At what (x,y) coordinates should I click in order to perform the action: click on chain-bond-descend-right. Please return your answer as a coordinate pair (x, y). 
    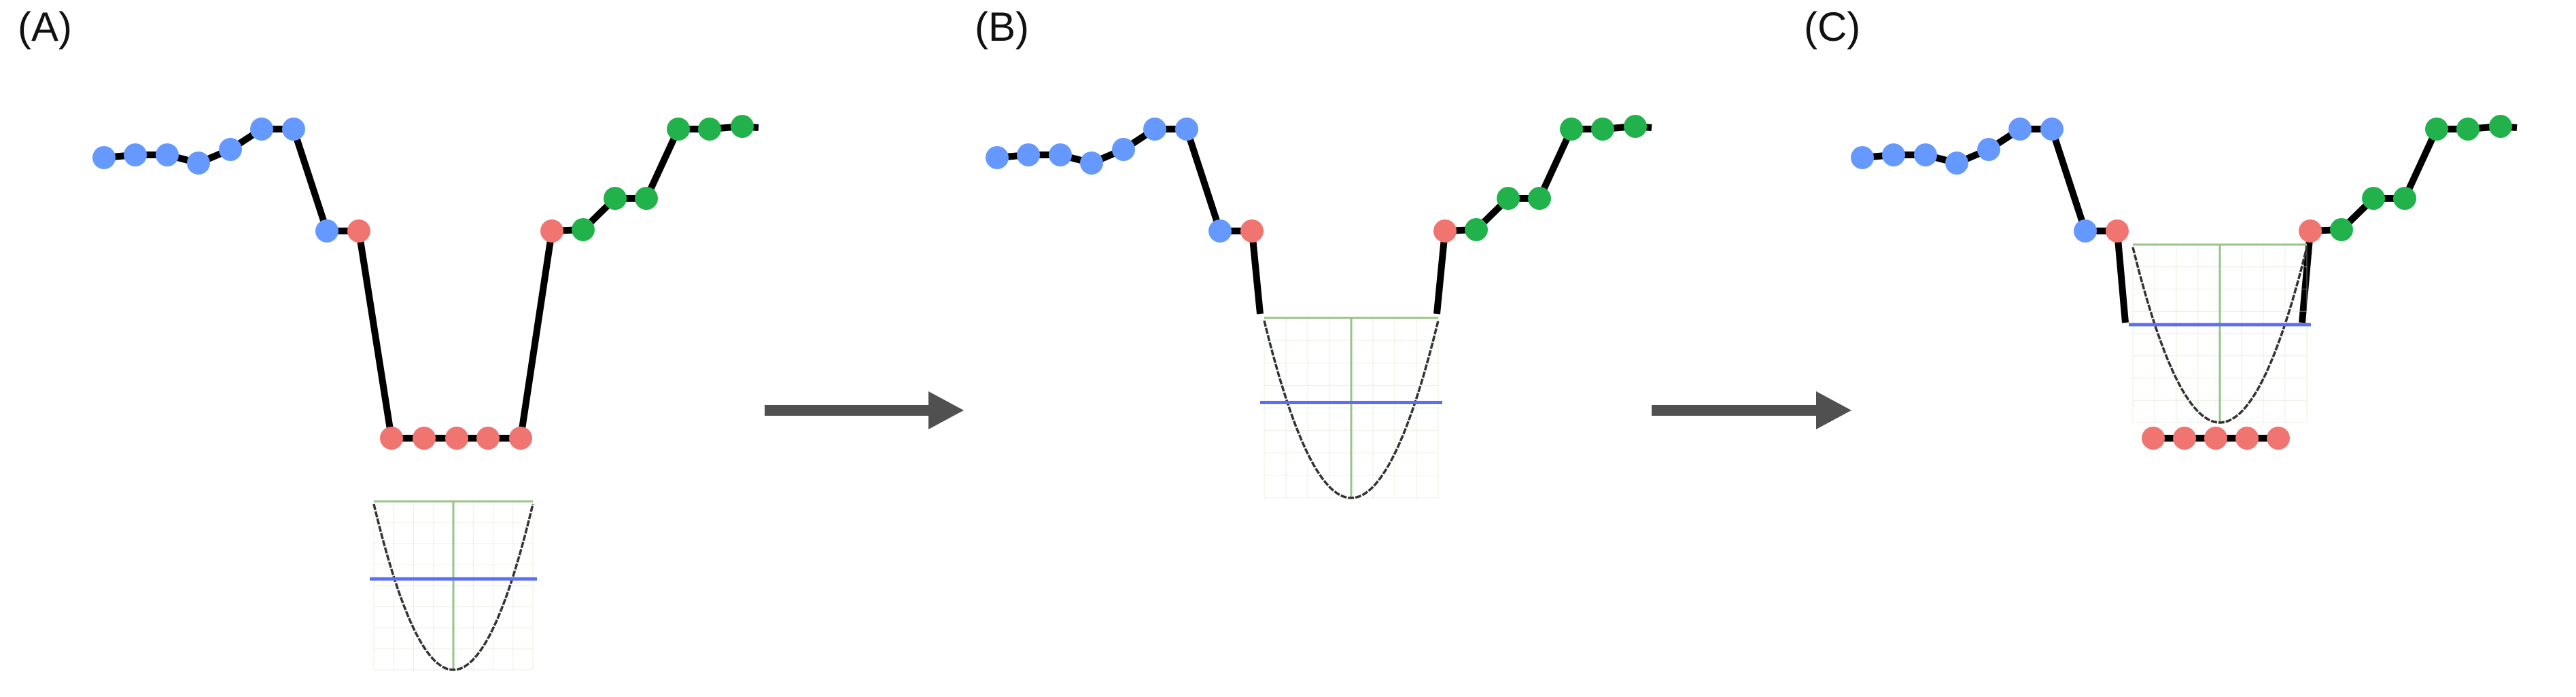
    Looking at the image, I should click on (536, 334).